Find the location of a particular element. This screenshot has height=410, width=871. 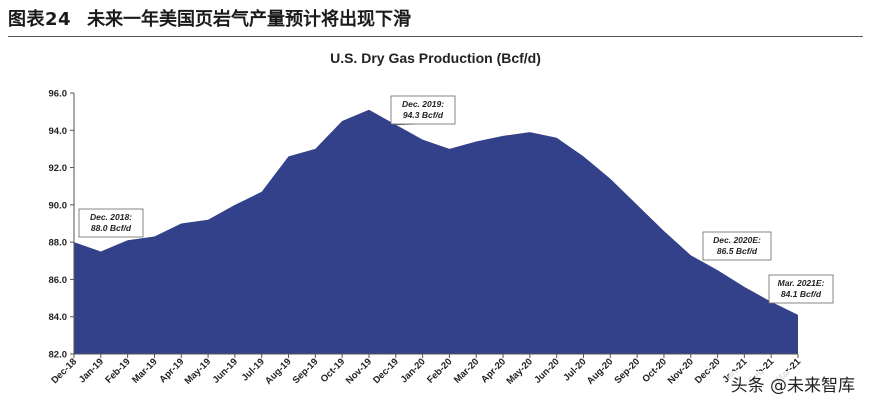

annotation-text-Dec-20: 86.5 Bcf/d is located at coordinates (737, 251).